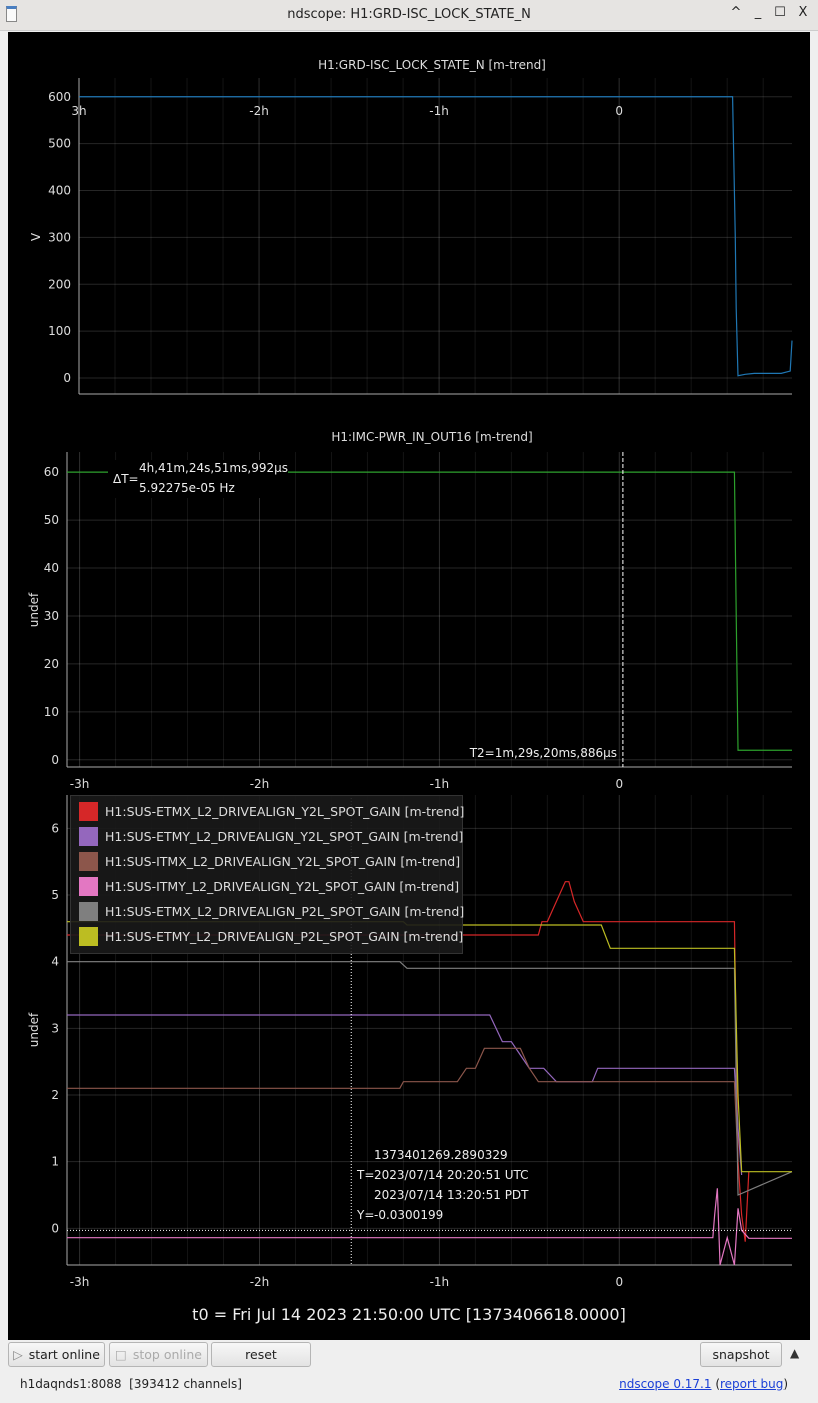  What do you see at coordinates (803, 12) in the screenshot?
I see `close-button: X` at bounding box center [803, 12].